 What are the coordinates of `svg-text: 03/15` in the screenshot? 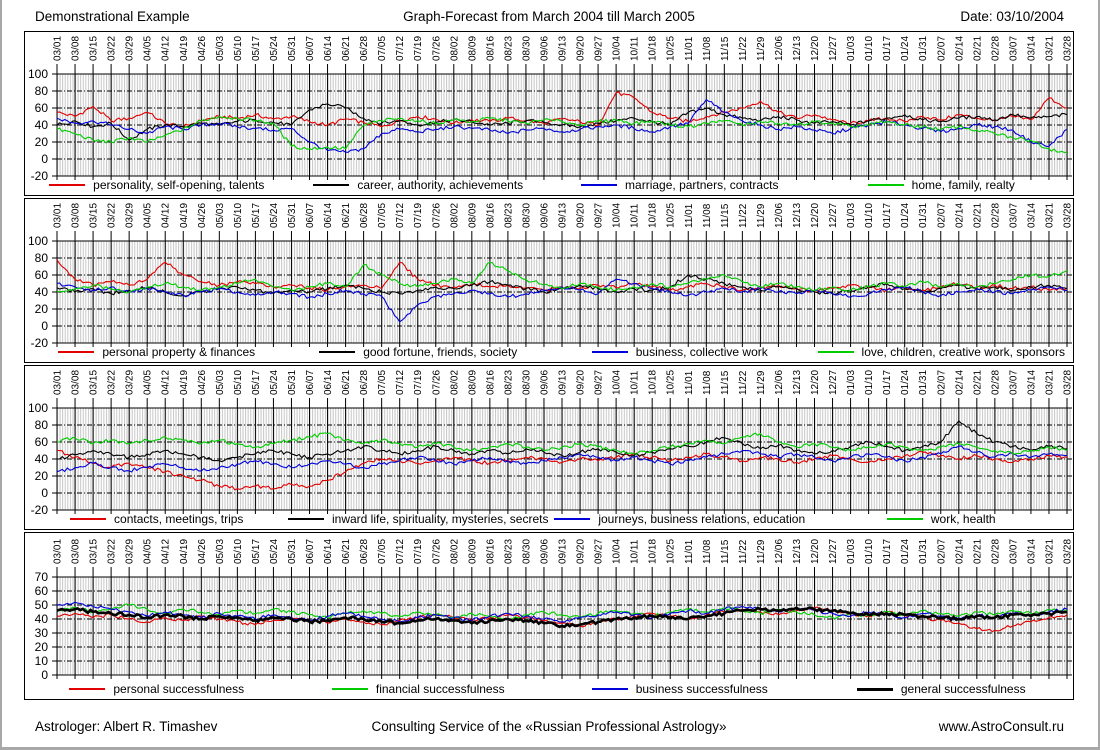 It's located at (94, 382).